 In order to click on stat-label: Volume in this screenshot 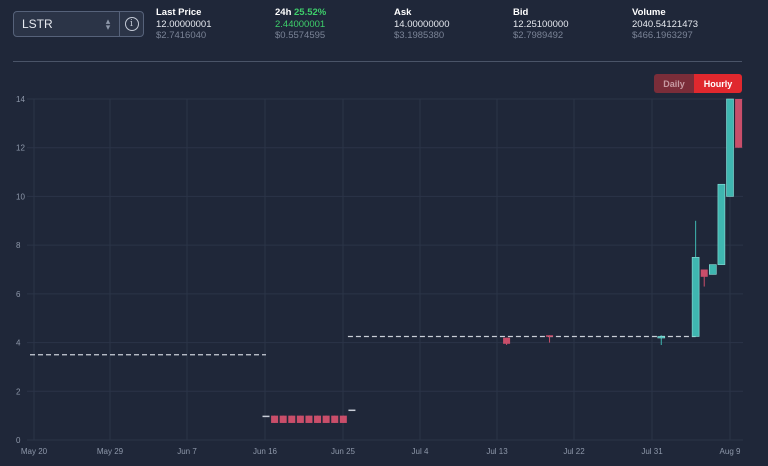, I will do `click(649, 12)`.